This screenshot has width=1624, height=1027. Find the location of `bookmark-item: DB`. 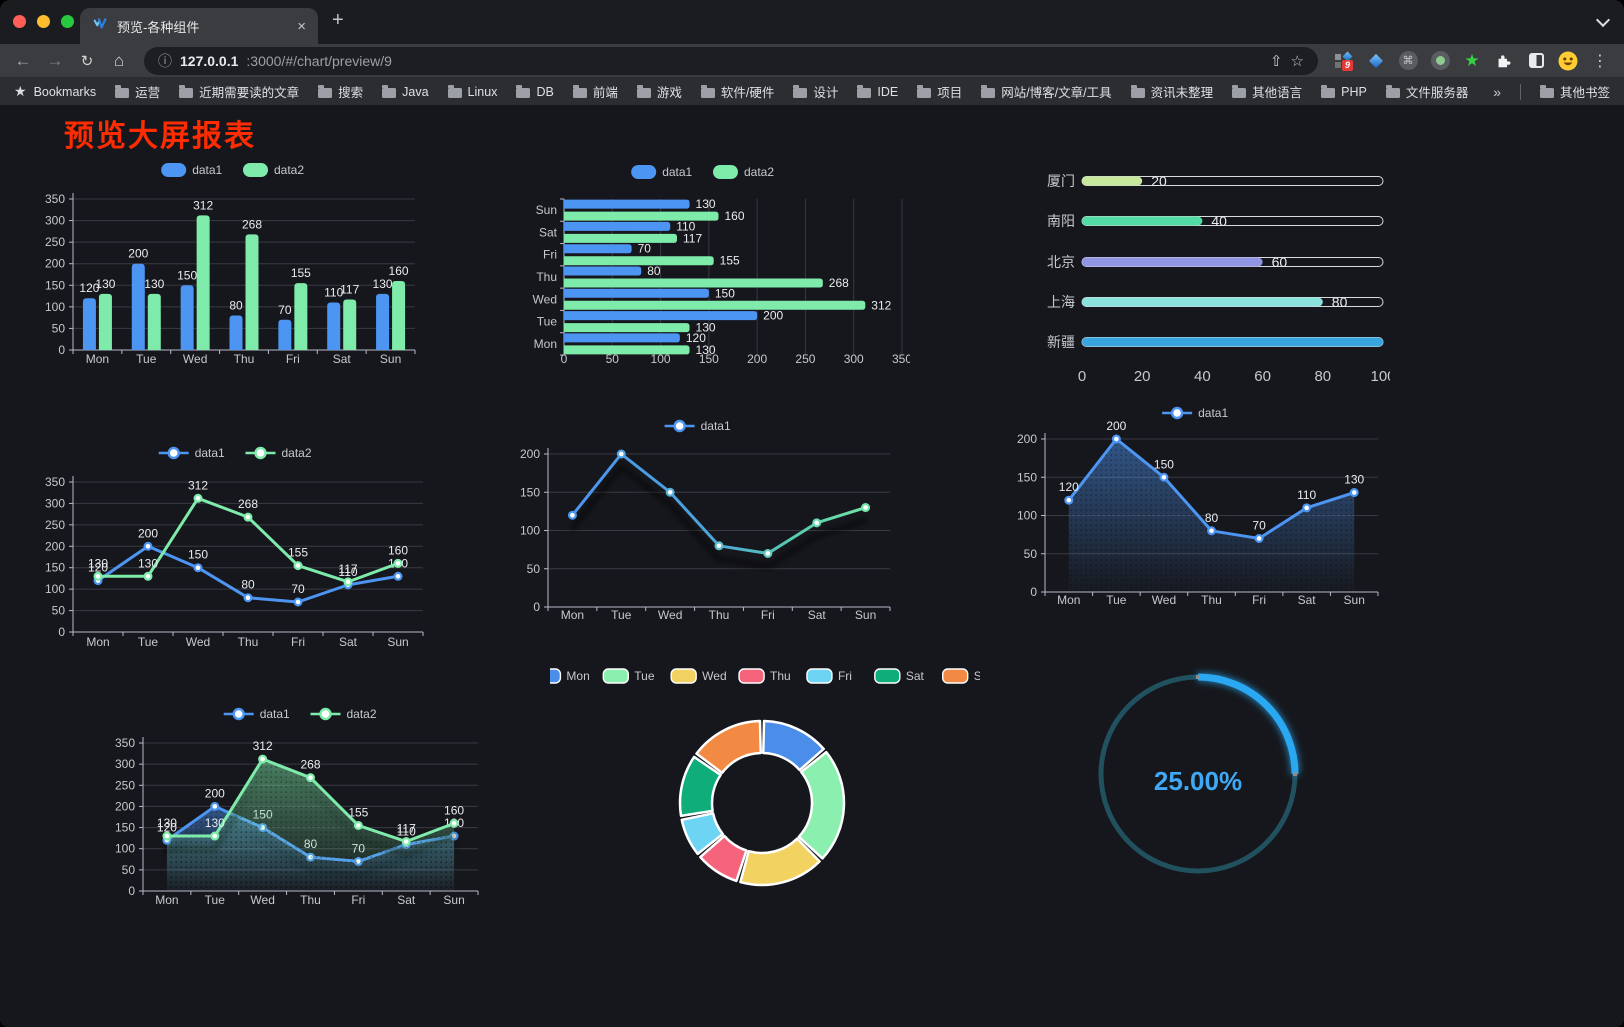

bookmark-item: DB is located at coordinates (535, 91).